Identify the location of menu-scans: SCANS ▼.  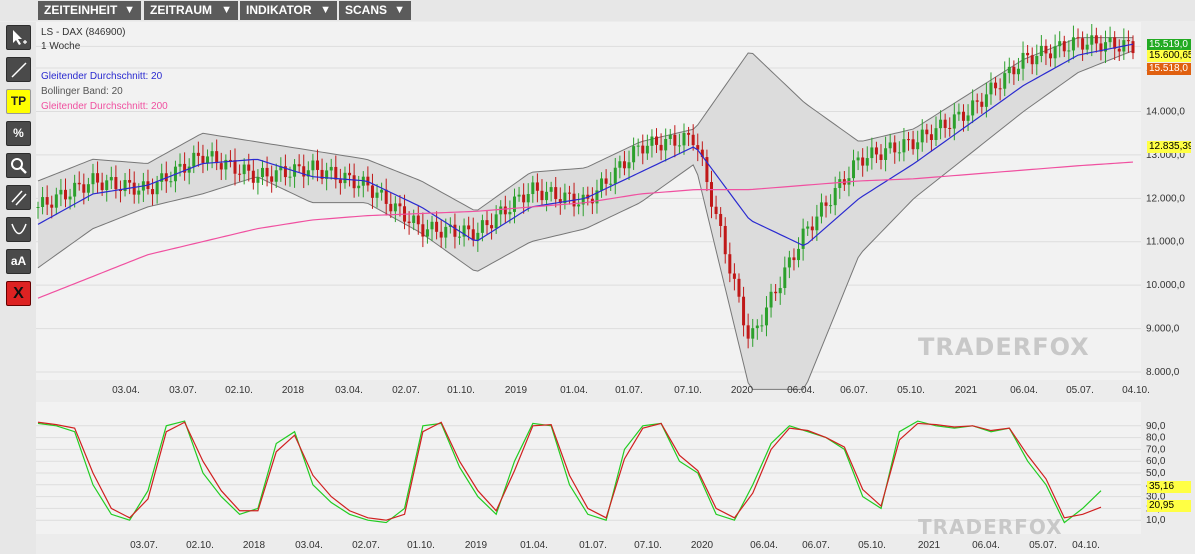
(375, 10).